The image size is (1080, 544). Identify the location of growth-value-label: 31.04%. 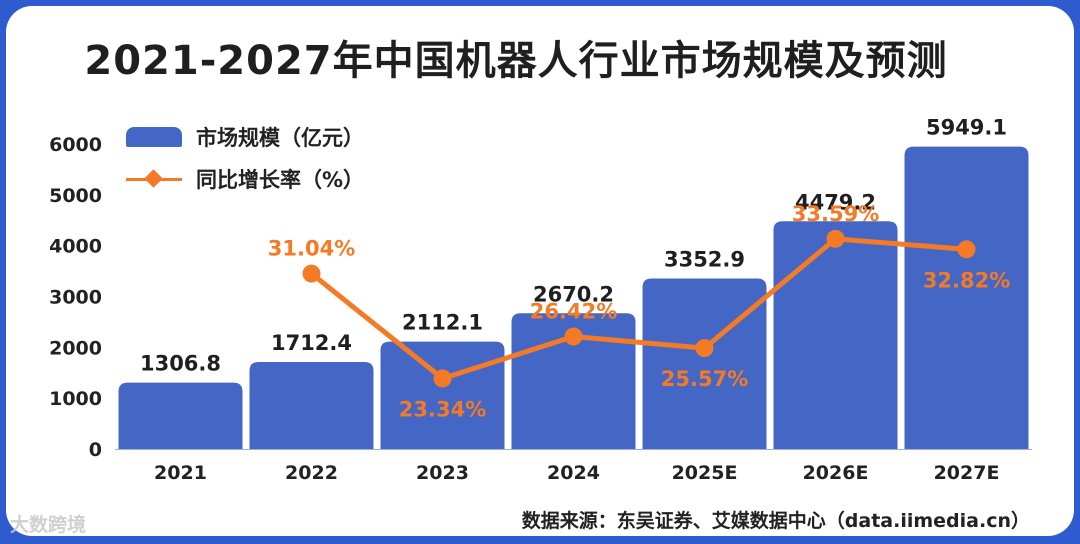
(311, 249).